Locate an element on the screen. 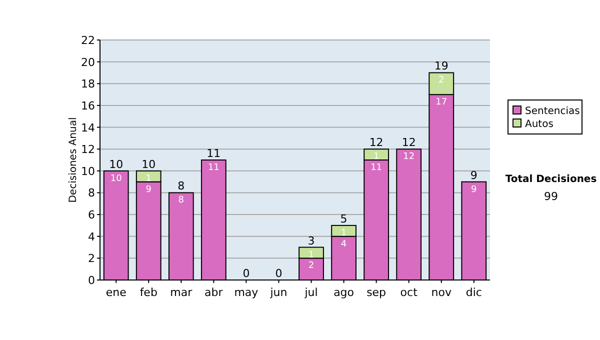 Image resolution: width=600 pixels, height=340 pixels. data-label: 12 is located at coordinates (409, 157).